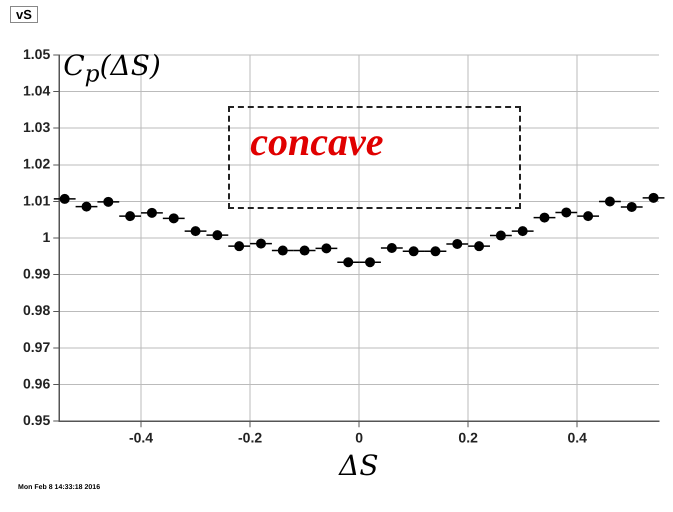  What do you see at coordinates (36, 200) in the screenshot?
I see `y-tick-label: 1.01` at bounding box center [36, 200].